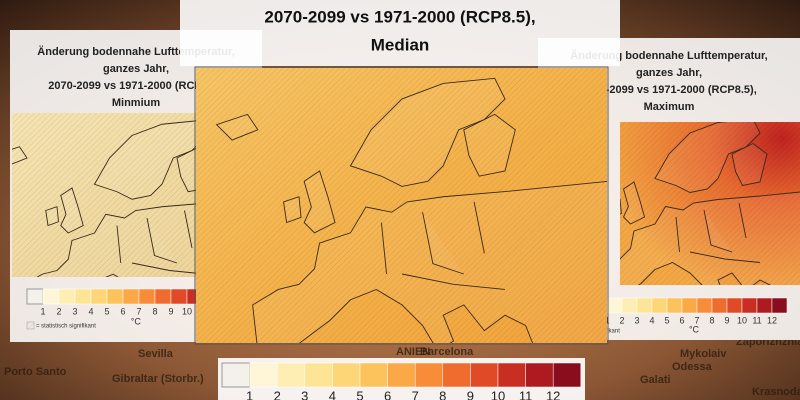 The image size is (800, 400). What do you see at coordinates (136, 86) in the screenshot?
I see `left-title: 2070-2099 vs 1971-2000 (RCP8.5),` at bounding box center [136, 86].